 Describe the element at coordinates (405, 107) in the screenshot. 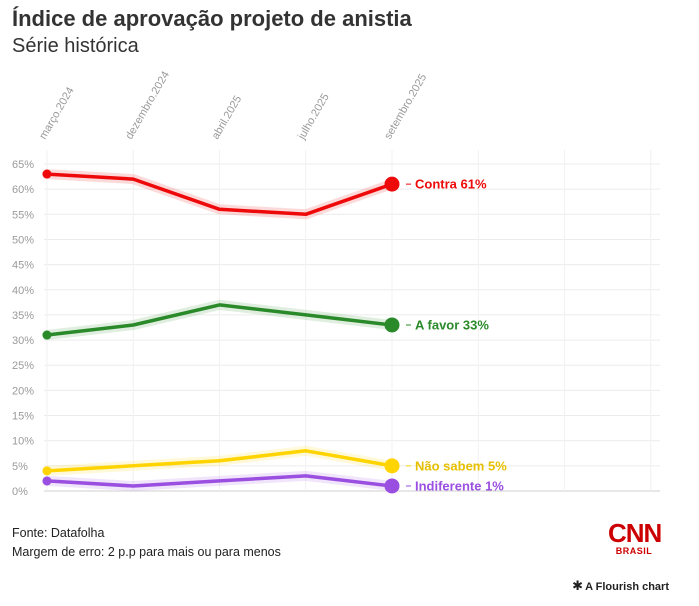

I see `x-tick-label: setembro.2025` at that location.